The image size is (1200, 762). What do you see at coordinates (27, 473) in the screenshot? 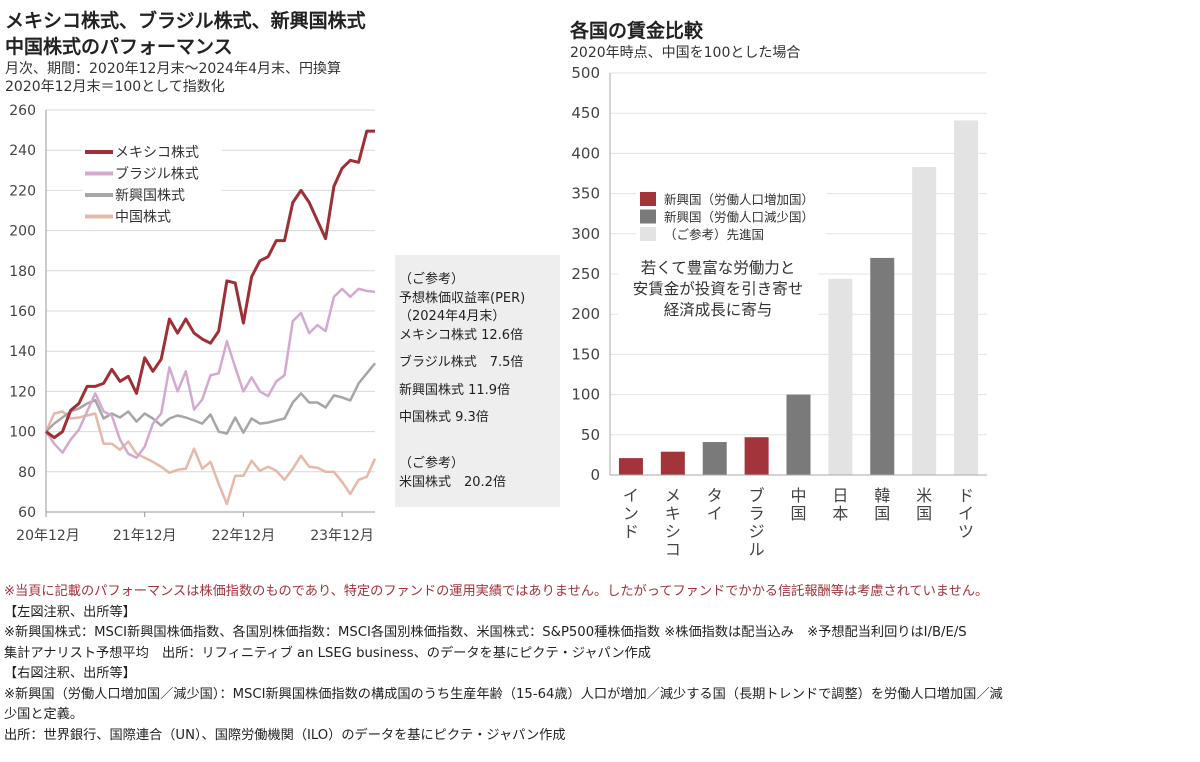
I see `y-tick-label: 80` at bounding box center [27, 473].